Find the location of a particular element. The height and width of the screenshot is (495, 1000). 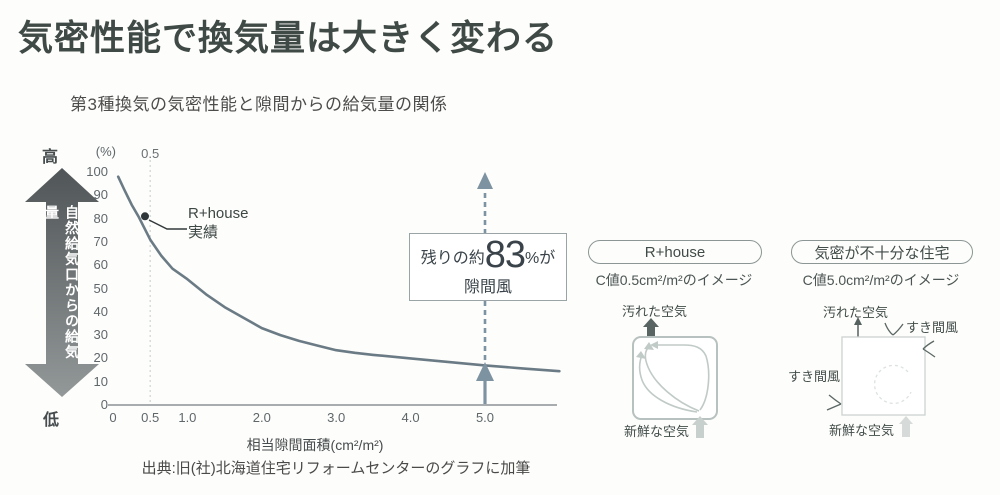

y-tick-label: 40 is located at coordinates (100, 311).